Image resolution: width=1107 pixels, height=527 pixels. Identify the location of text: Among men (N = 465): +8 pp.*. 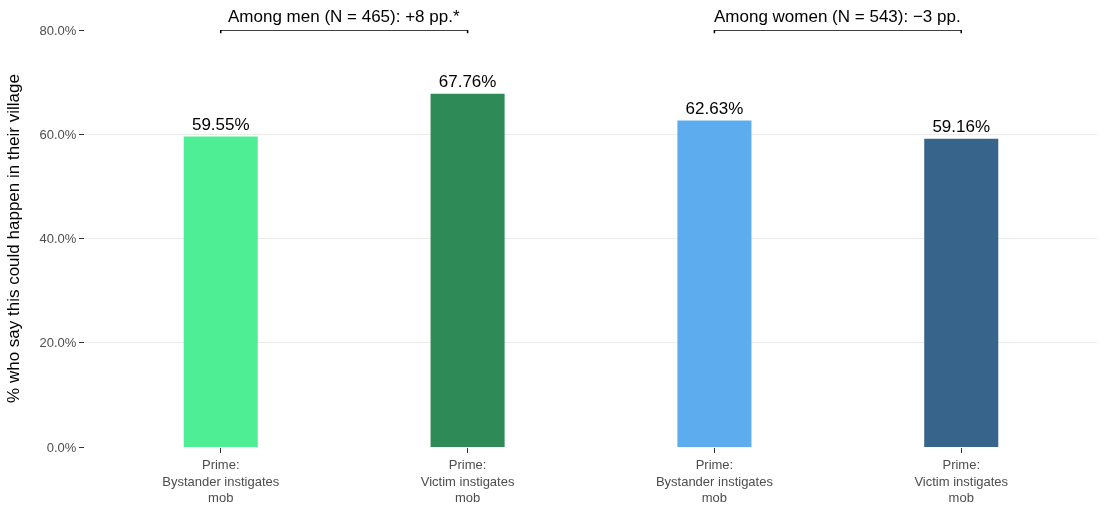
(344, 16).